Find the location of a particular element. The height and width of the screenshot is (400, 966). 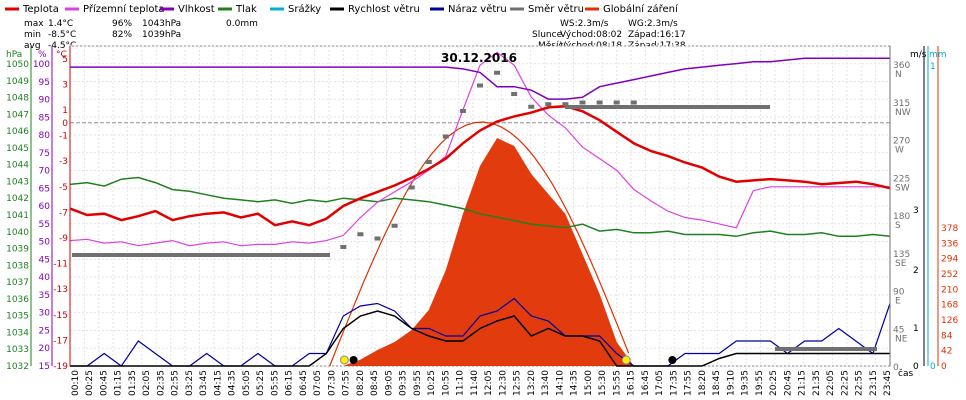

axis-dir-tick: 225 is located at coordinates (901, 179).